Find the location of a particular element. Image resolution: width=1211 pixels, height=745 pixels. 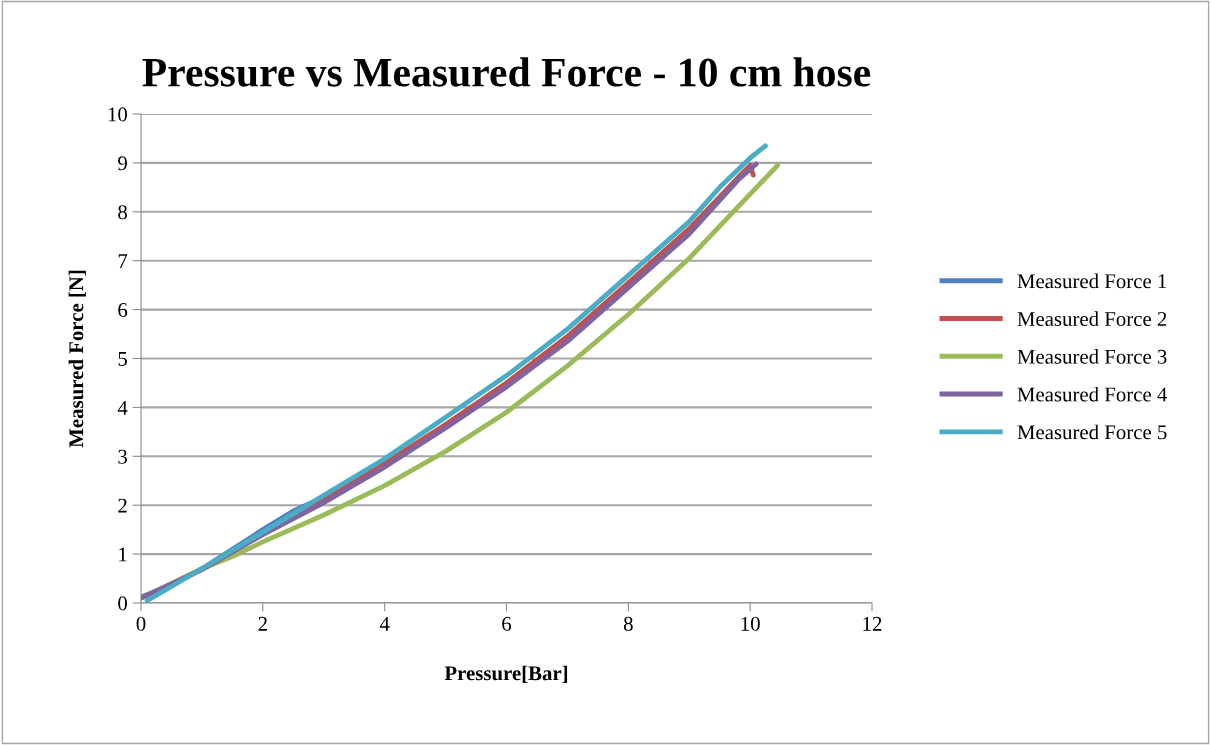

legend-label: Measured Force 1 is located at coordinates (1092, 281).